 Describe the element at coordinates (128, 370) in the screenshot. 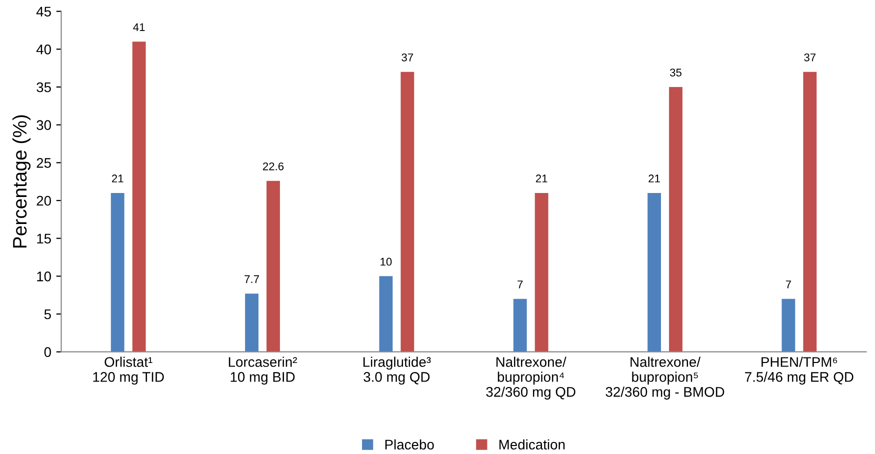

I see `x-tick-label: Orlistat¹ 120 mg TID` at that location.